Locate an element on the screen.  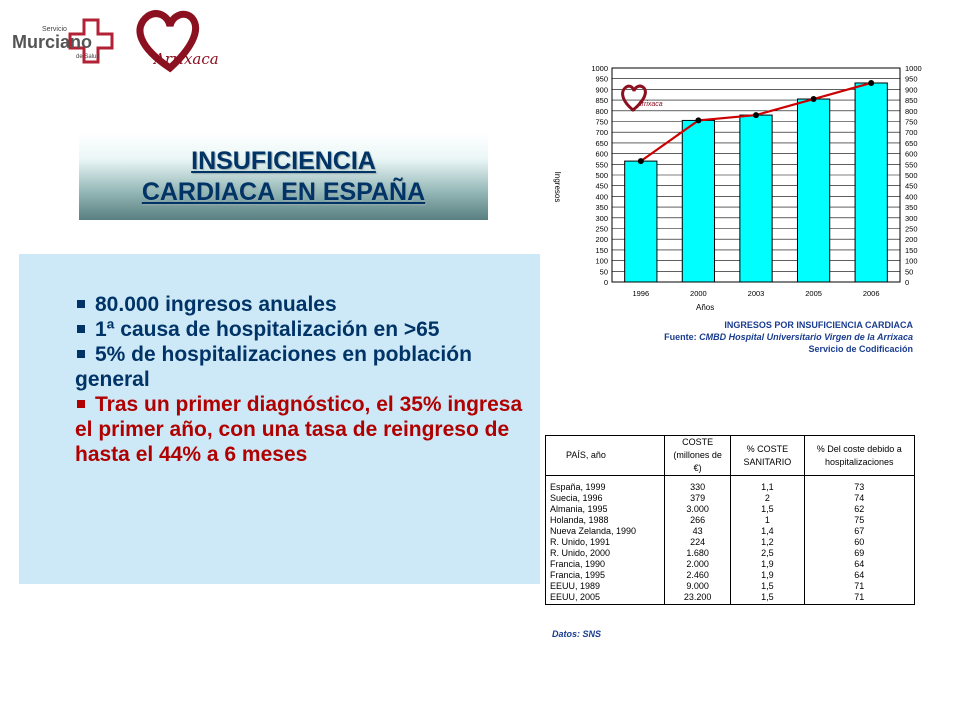
chart-caption-service: Servicio de Codificación is located at coordinates (860, 349).